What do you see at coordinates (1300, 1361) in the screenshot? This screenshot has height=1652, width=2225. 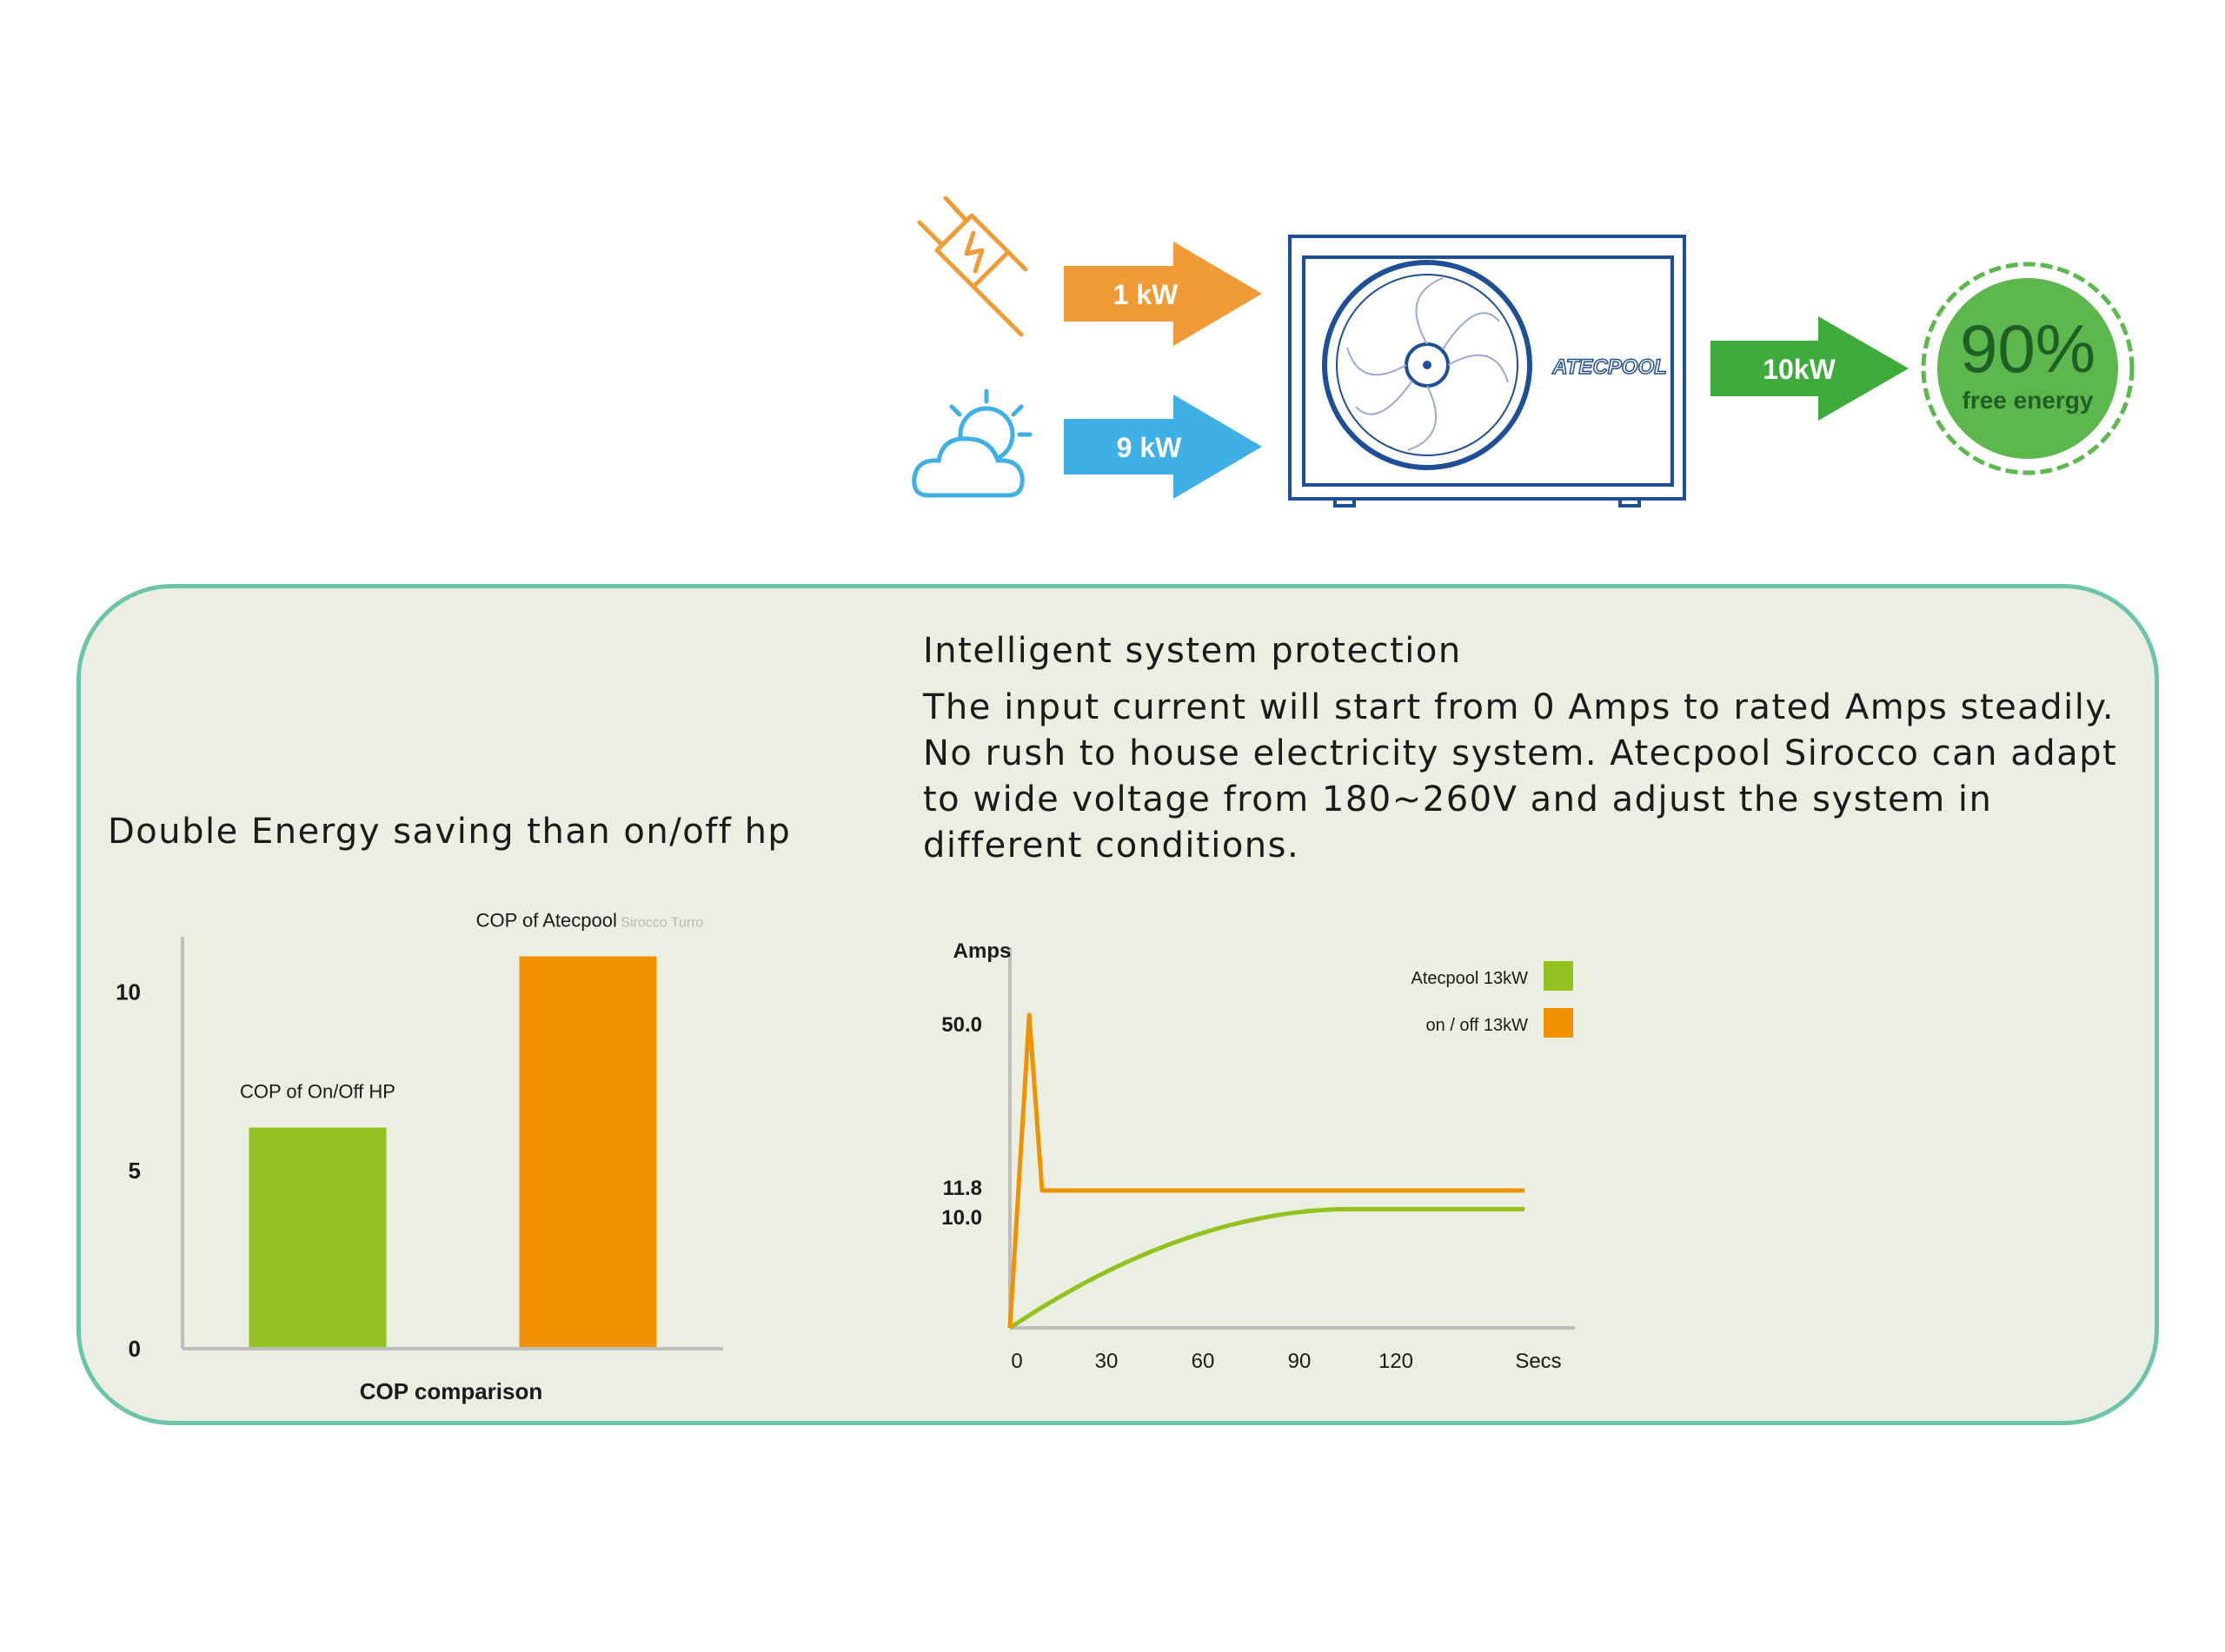 I see `x-tick-label: 90` at bounding box center [1300, 1361].